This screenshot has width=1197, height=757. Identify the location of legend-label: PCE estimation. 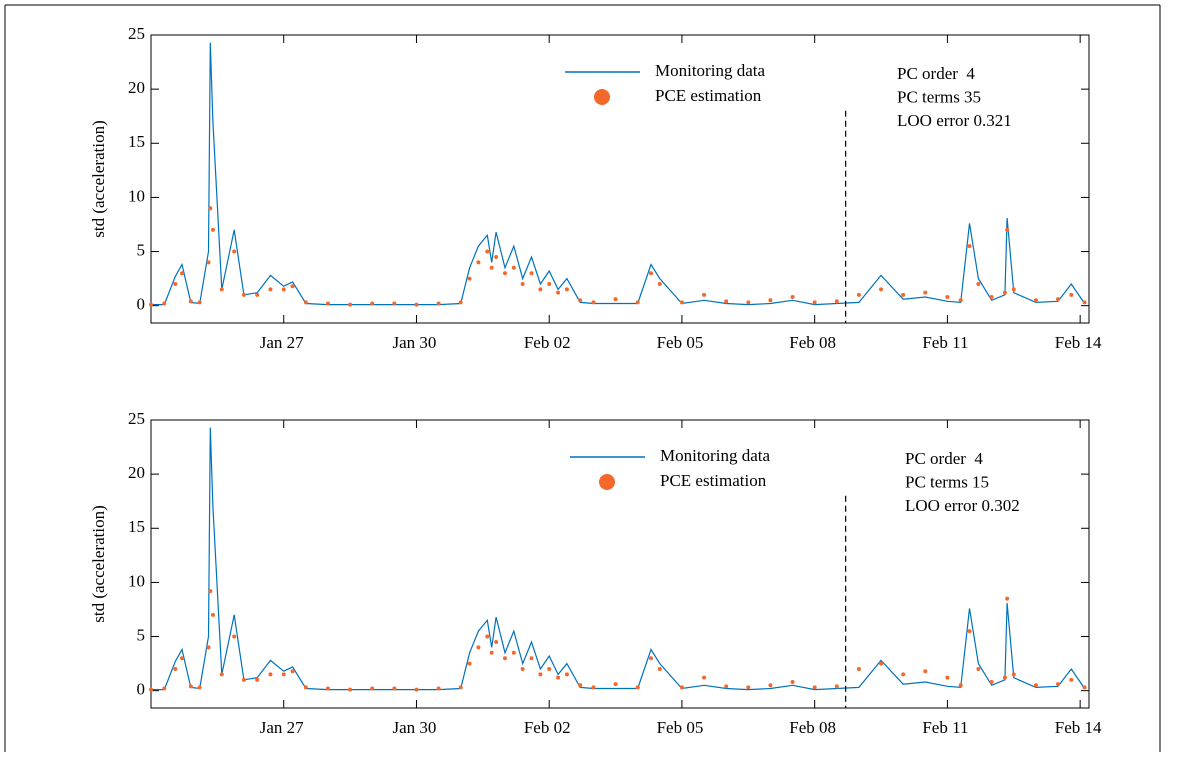
(708, 95).